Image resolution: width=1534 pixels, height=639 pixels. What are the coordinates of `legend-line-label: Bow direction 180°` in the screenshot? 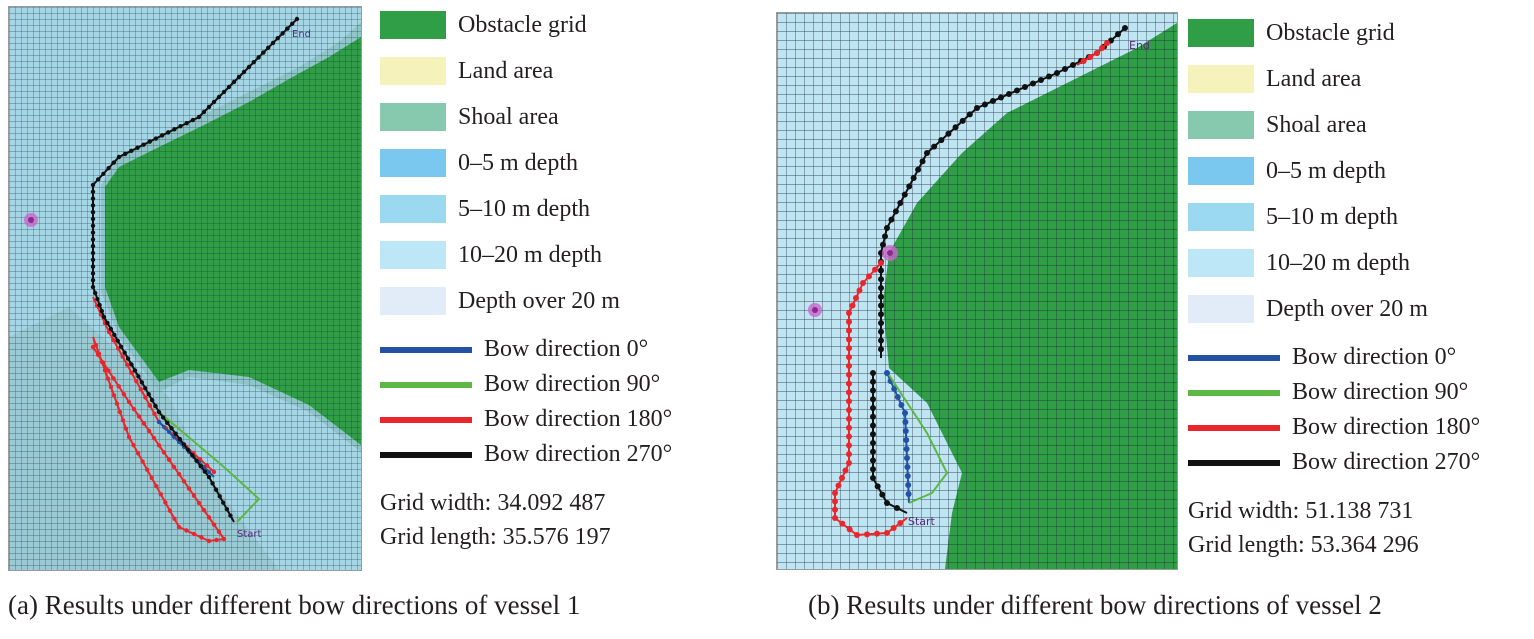 It's located at (1386, 427).